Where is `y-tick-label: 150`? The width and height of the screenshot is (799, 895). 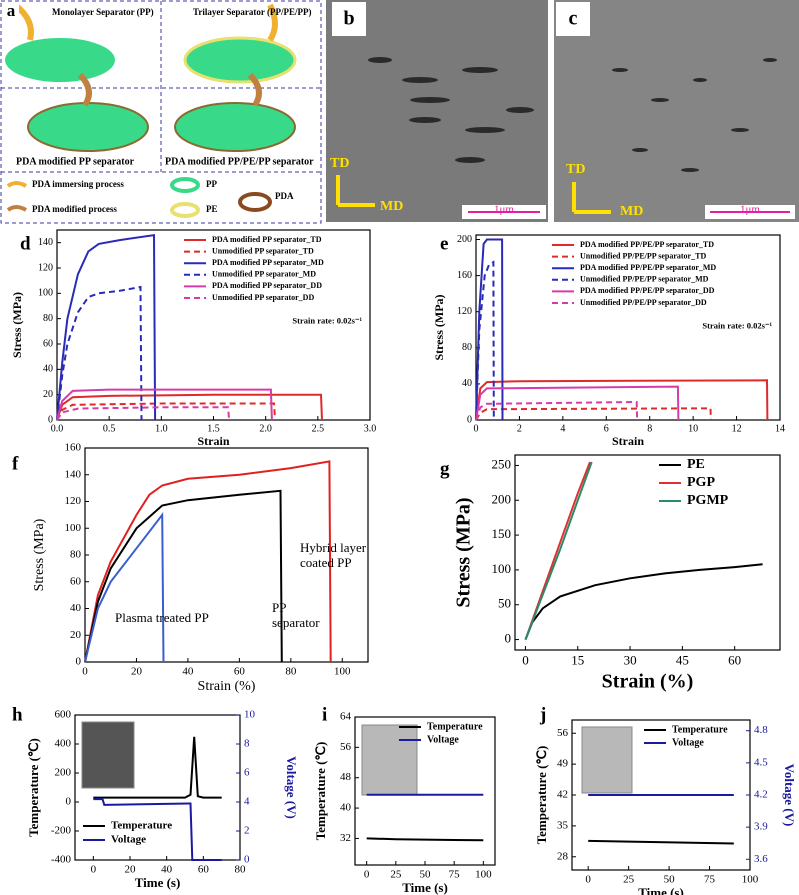
y-tick-label: 150 is located at coordinates (502, 533).